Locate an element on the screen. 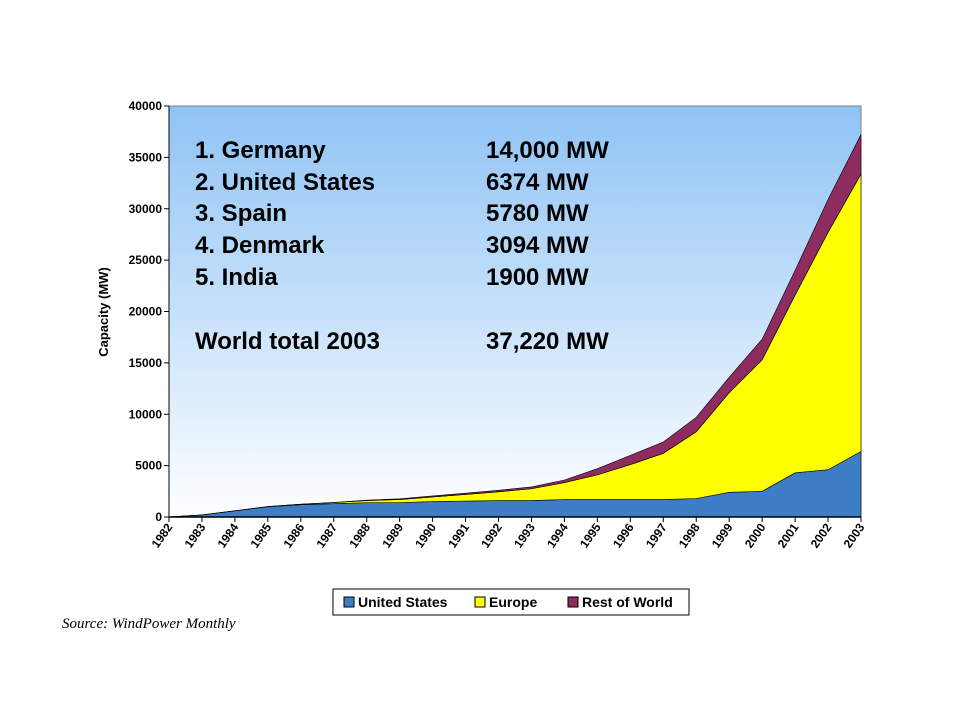 The image size is (960, 720). x-tick-label: 1994 is located at coordinates (557, 535).